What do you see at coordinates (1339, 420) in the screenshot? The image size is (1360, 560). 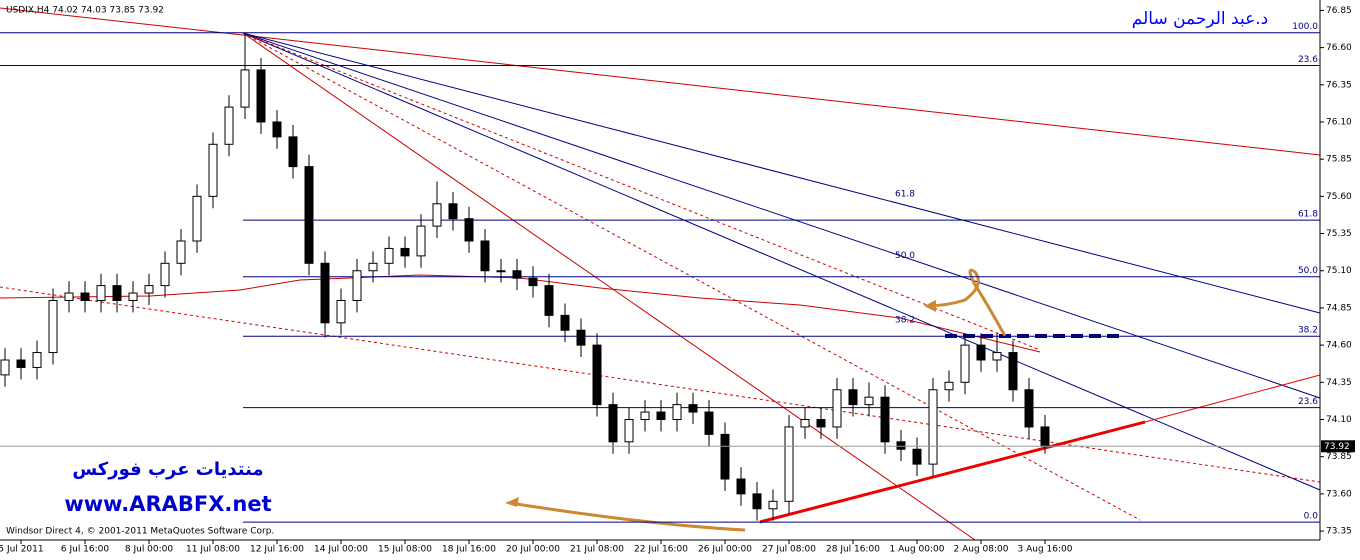 I see `y-tick-label: 74.10` at bounding box center [1339, 420].